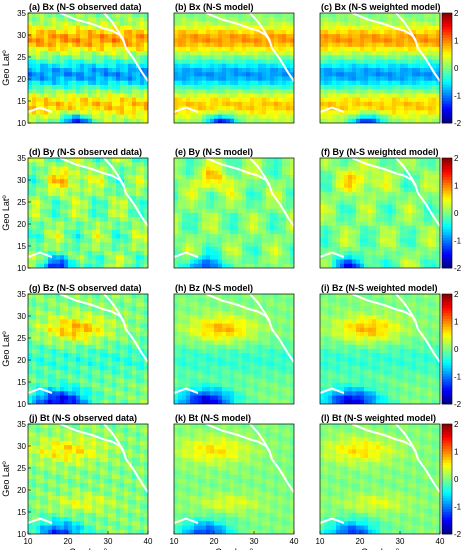 Image resolution: width=461 pixels, height=550 pixels. I want to click on y-axis-label: Geo Lato, so click(6, 213).